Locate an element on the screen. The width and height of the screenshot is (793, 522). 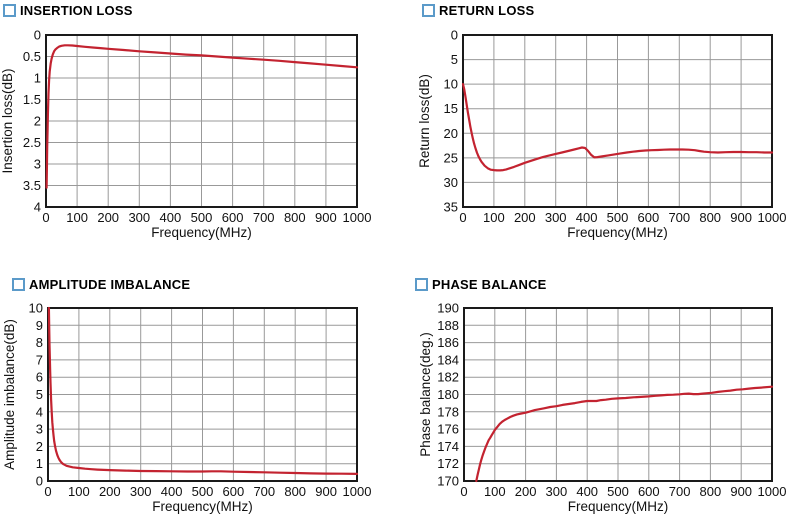
data-curve-return-loss is located at coordinates (617, 127).